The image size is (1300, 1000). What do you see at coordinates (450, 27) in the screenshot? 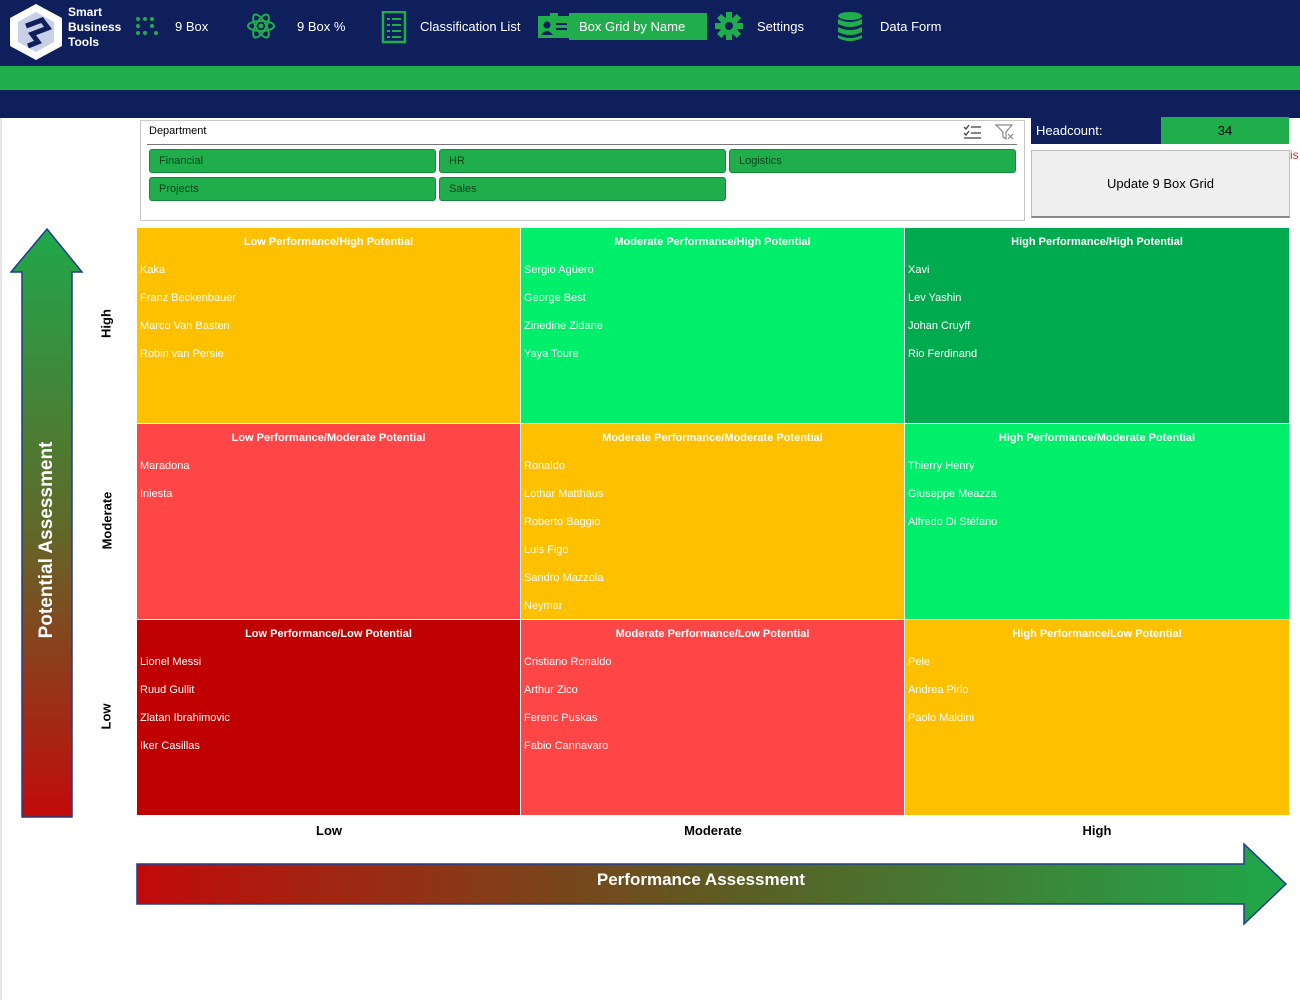
I see `nav-classification-list: Classification List` at bounding box center [450, 27].